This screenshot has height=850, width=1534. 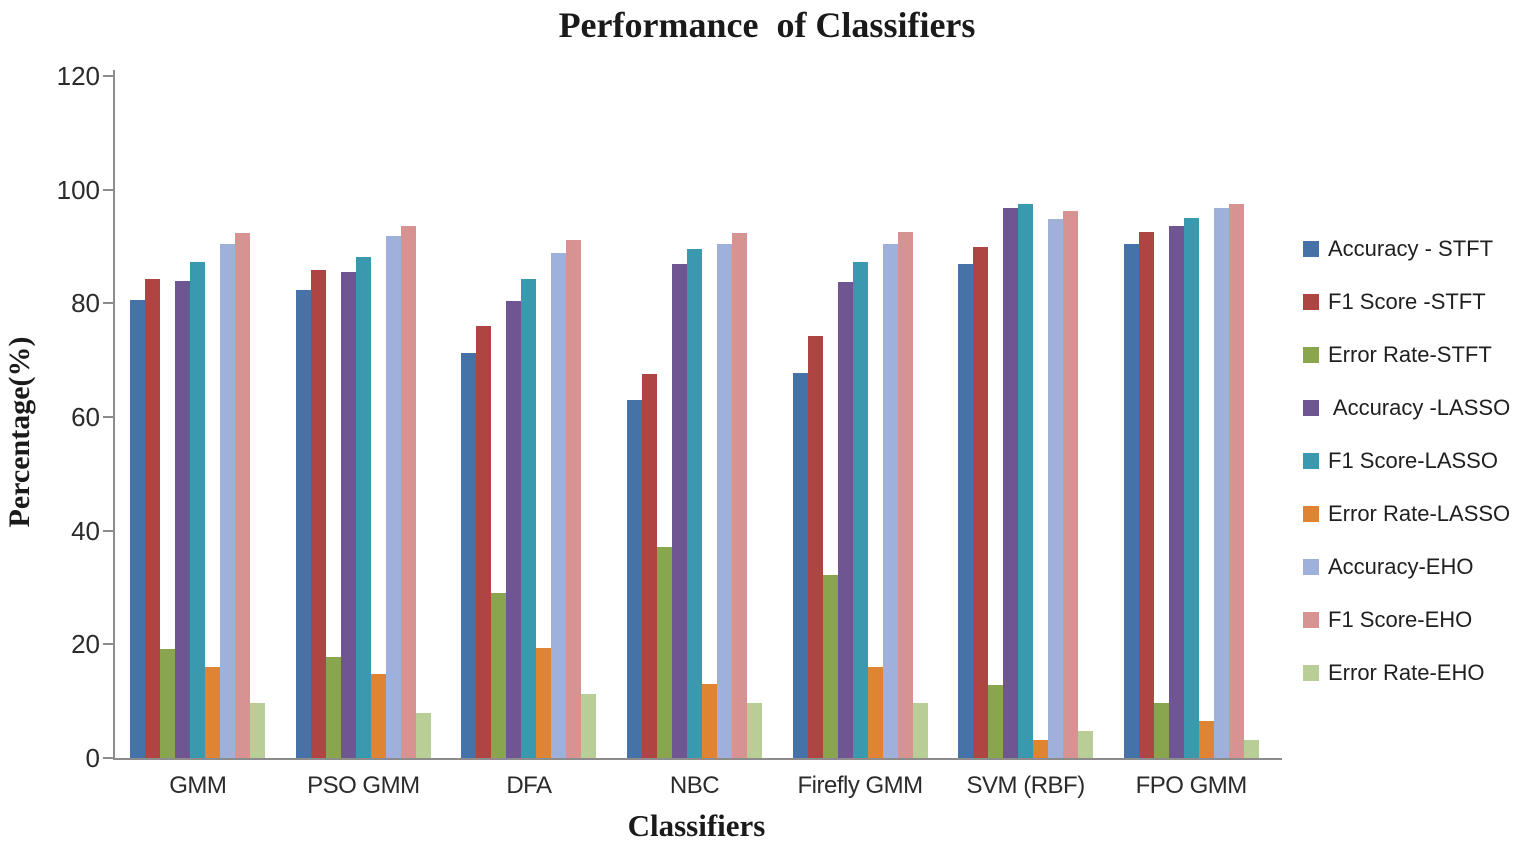 What do you see at coordinates (1413, 460) in the screenshot?
I see `legend-label: F1 Score-LASSO` at bounding box center [1413, 460].